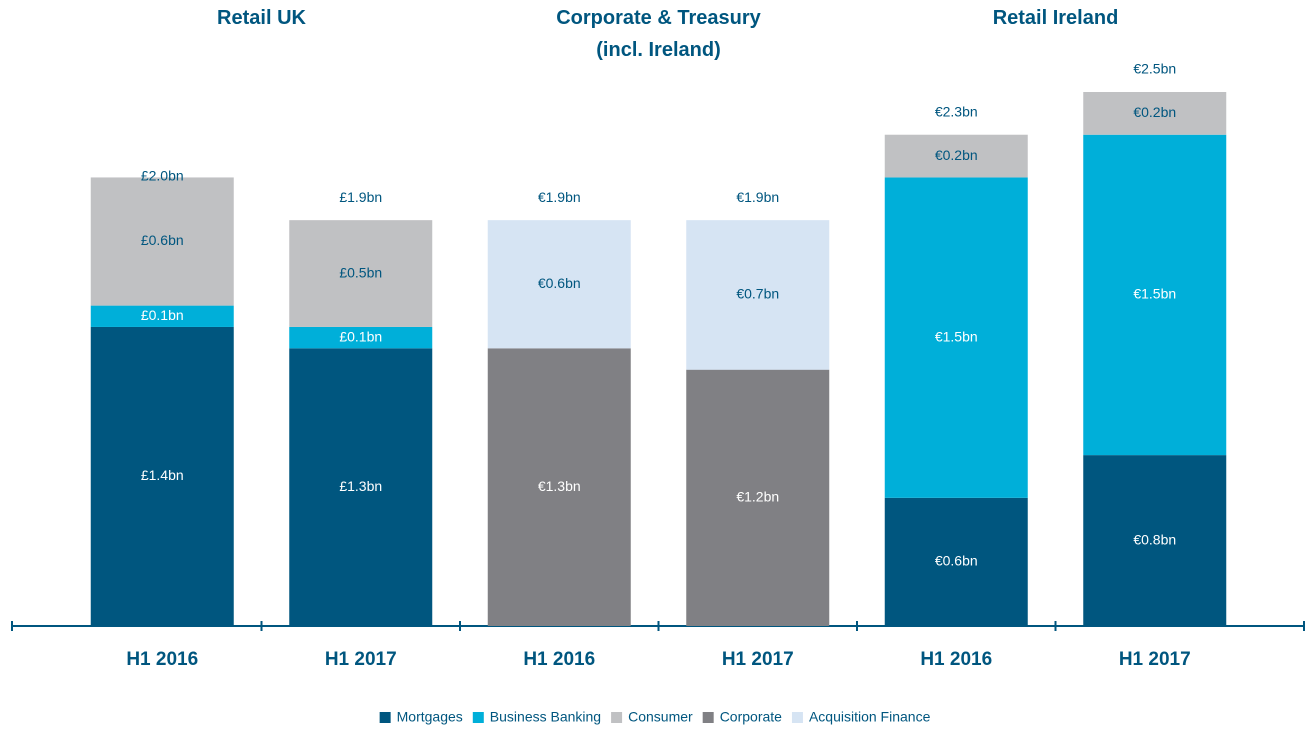 The height and width of the screenshot is (729, 1308). I want to click on legend-label: Consumer, so click(660, 717).